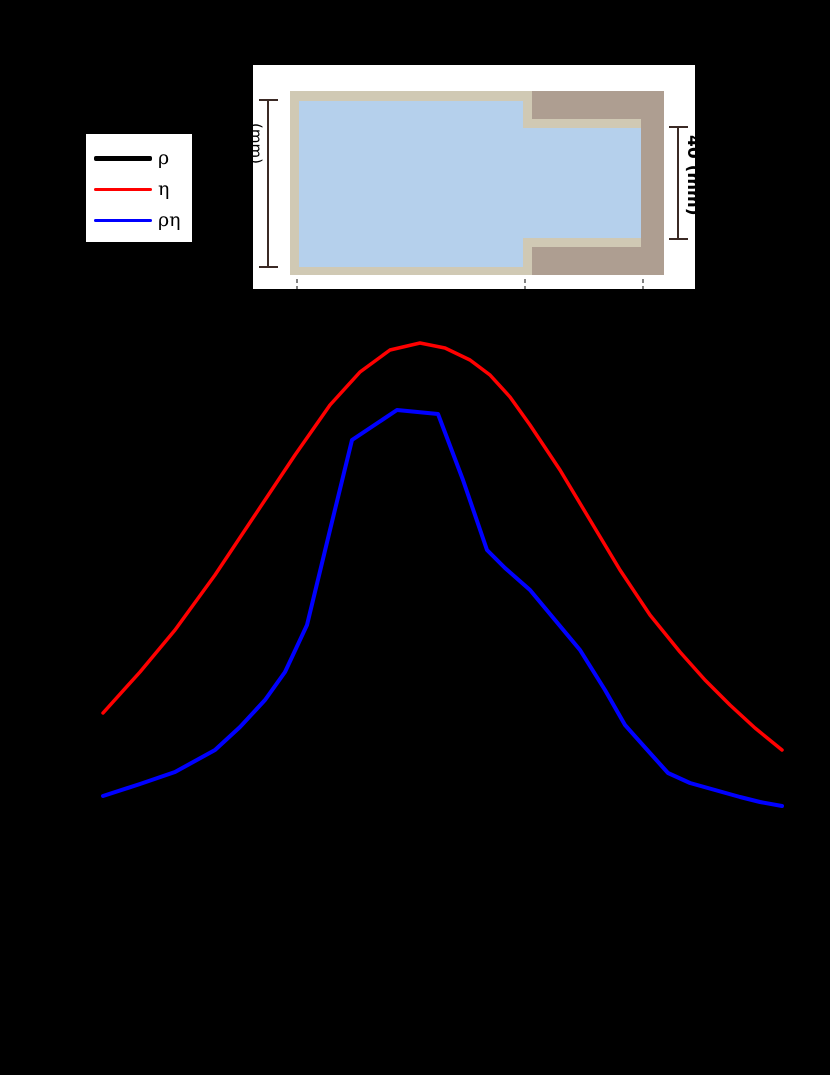  I want to click on right-dimension-label: 40 (mm), so click(691, 175).